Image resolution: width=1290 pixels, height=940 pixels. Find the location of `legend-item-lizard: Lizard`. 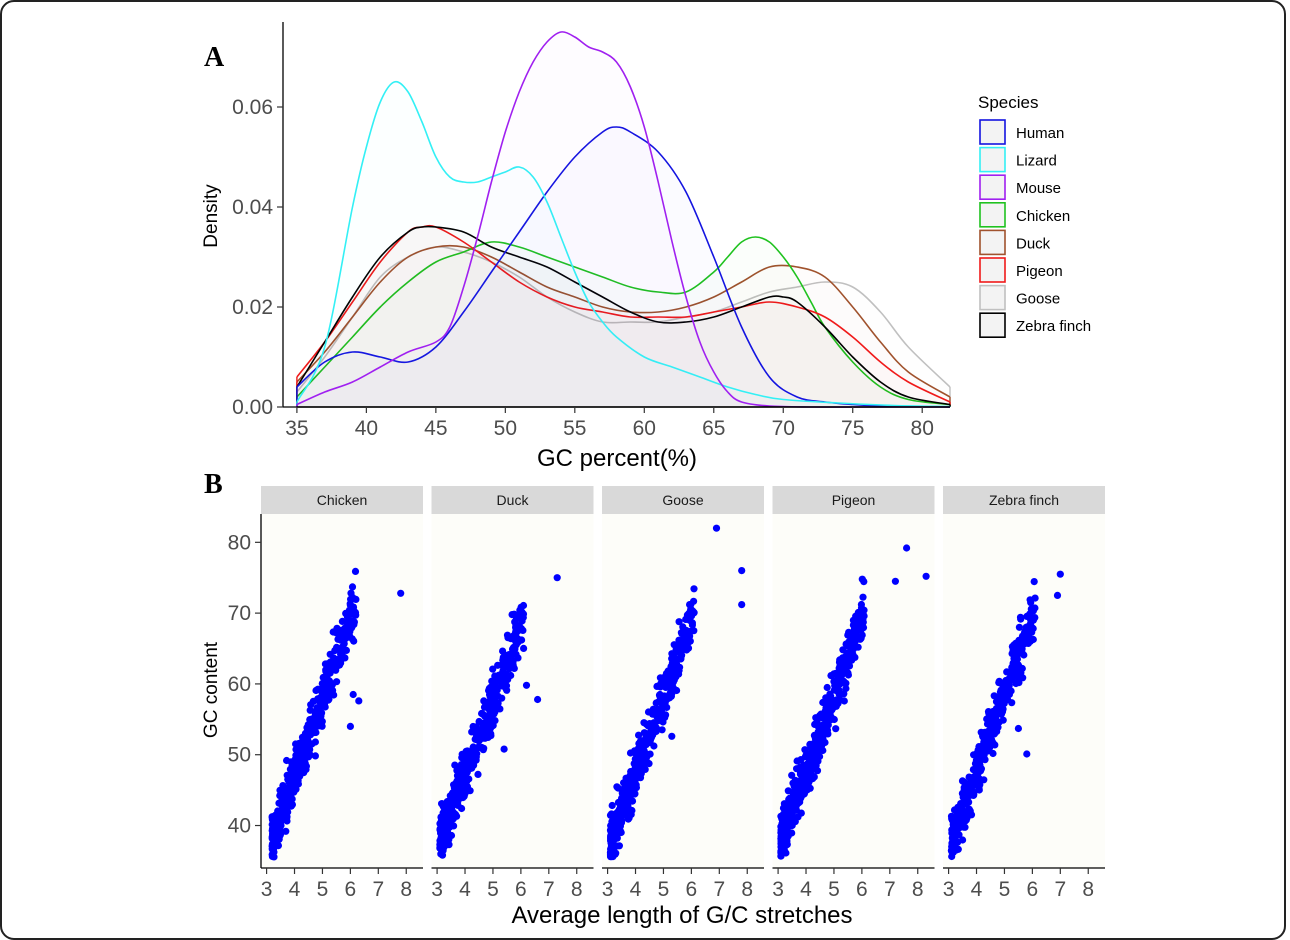

legend-item-lizard: Lizard is located at coordinates (1018, 159).